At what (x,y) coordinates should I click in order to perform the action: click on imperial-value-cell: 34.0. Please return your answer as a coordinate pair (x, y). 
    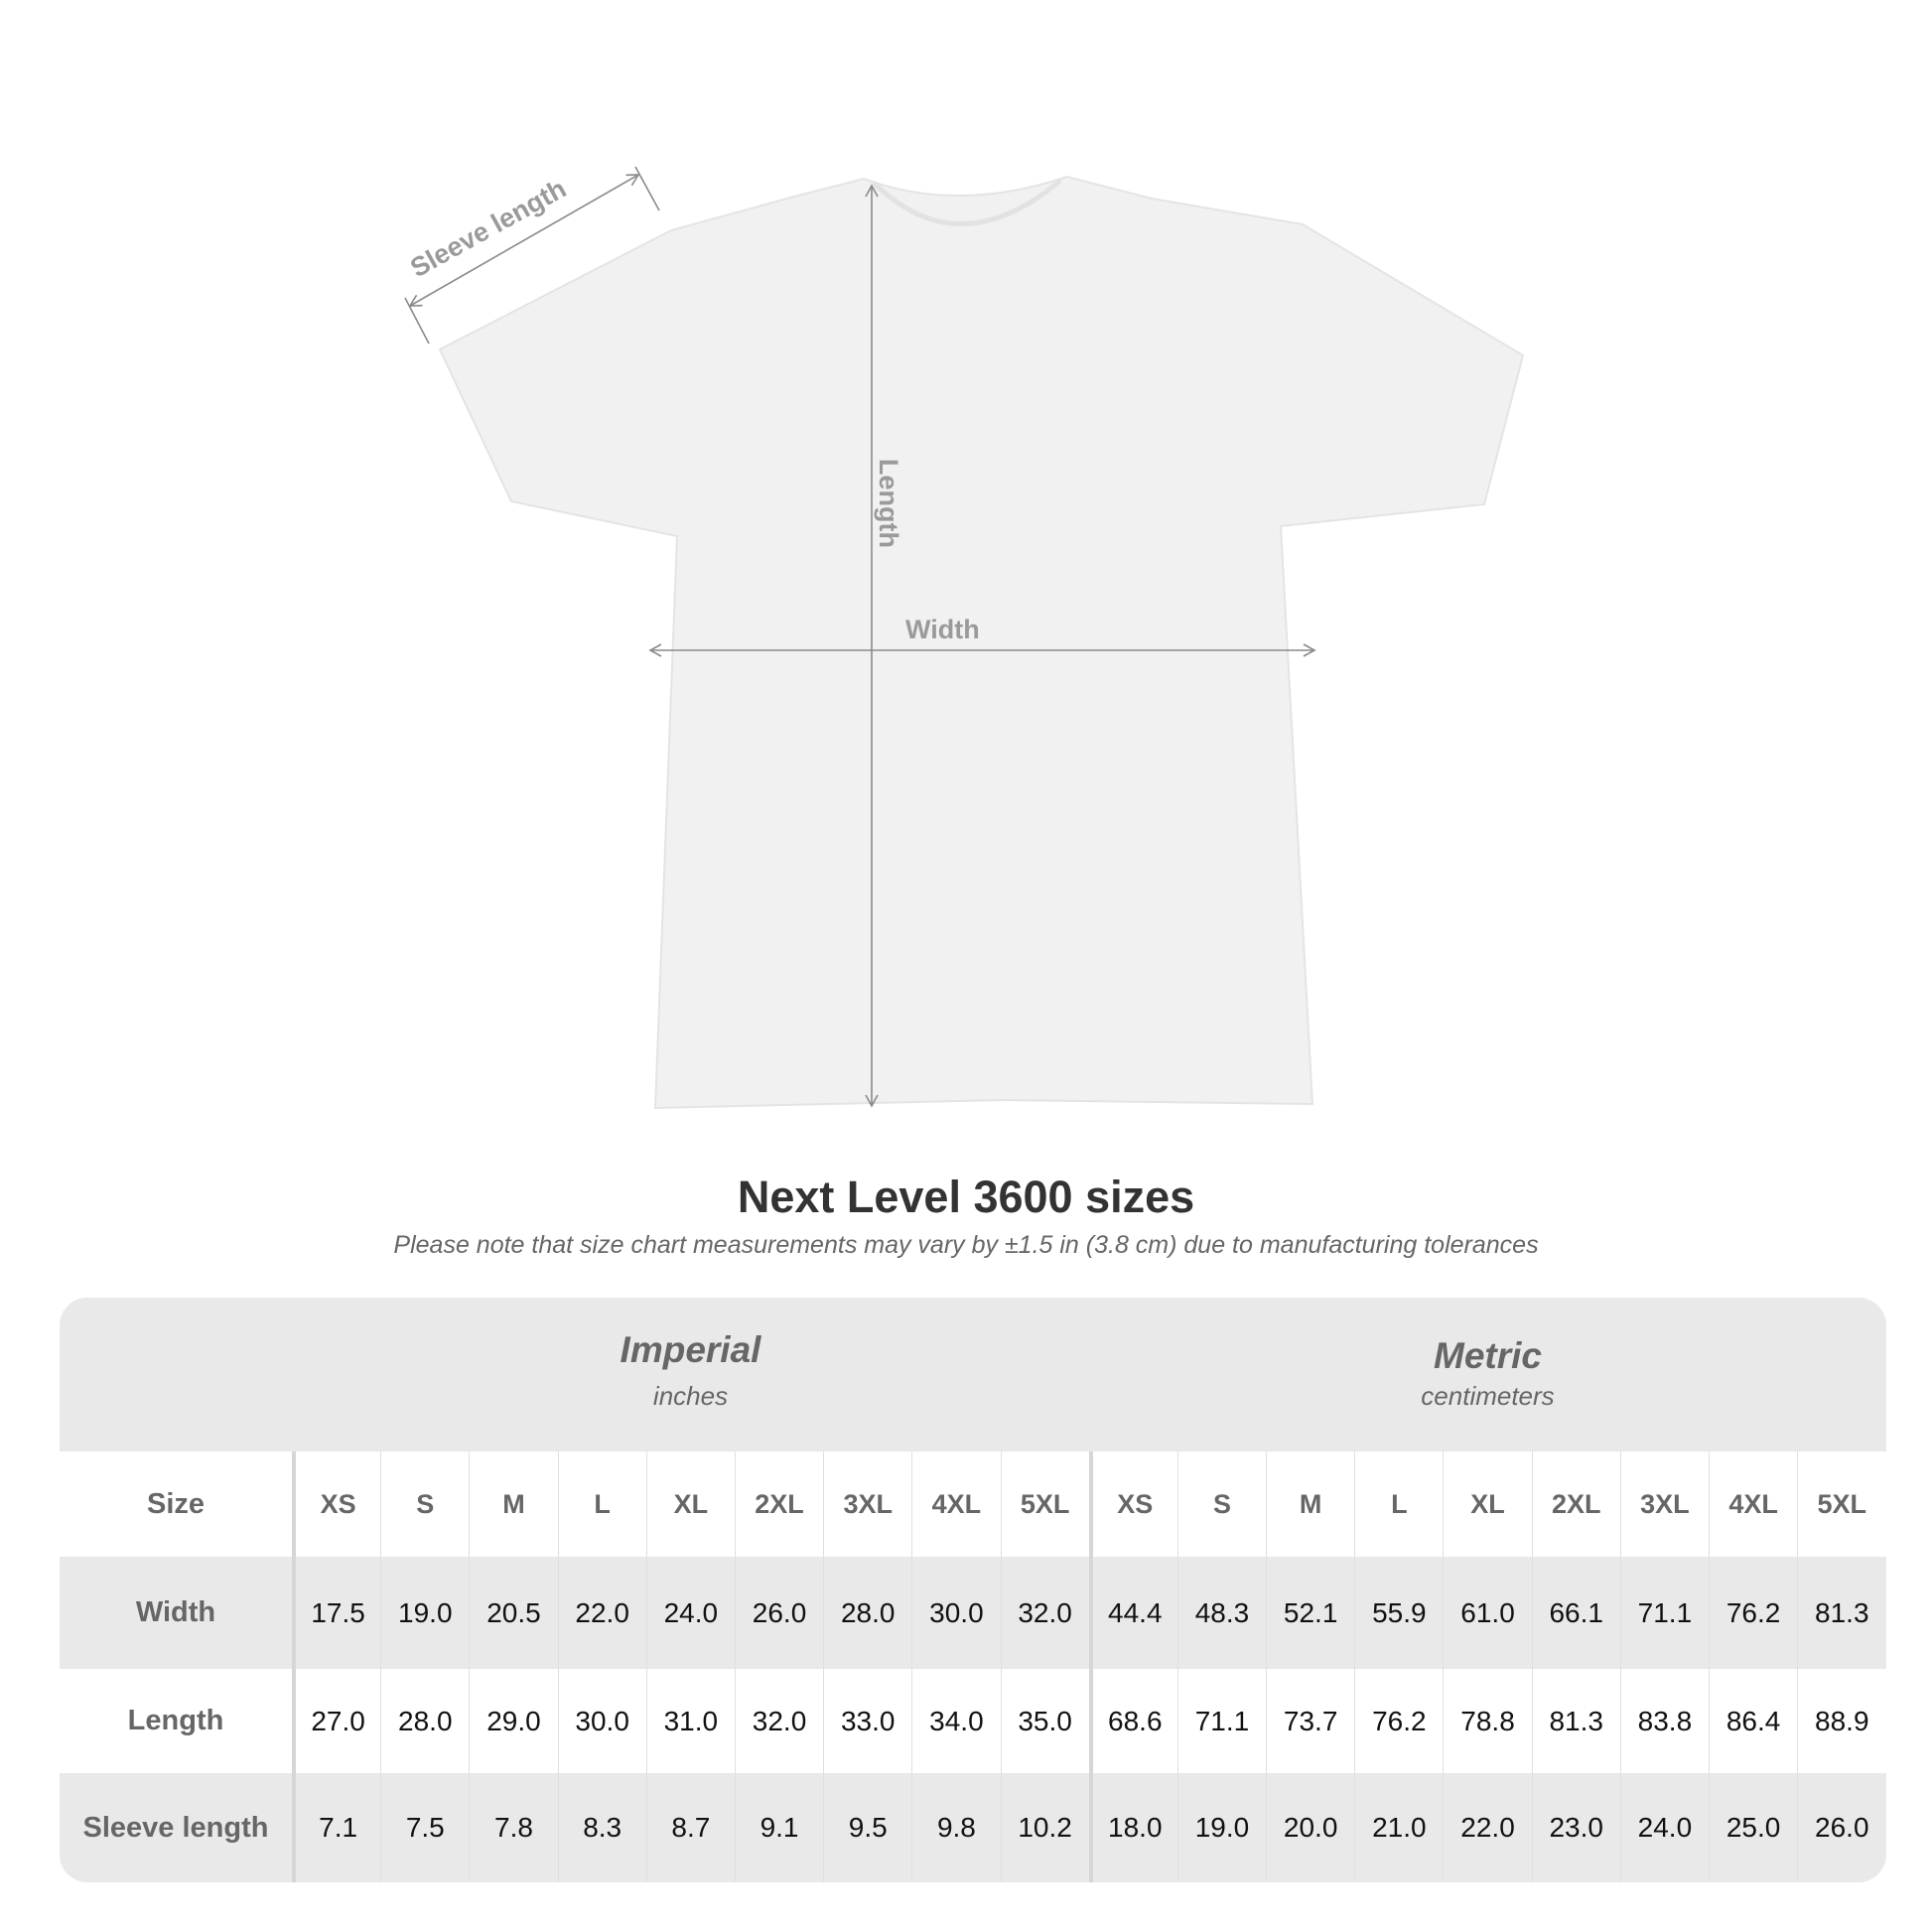
    Looking at the image, I should click on (955, 1721).